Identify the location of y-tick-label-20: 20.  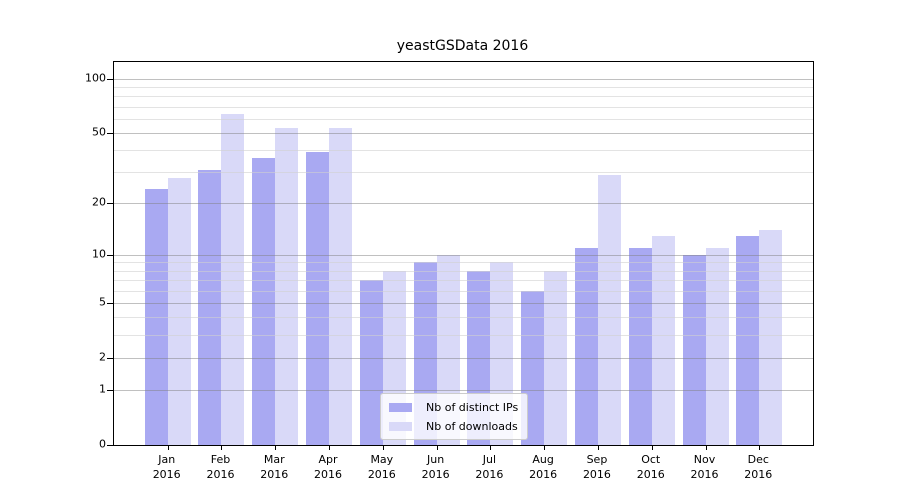
(99, 202).